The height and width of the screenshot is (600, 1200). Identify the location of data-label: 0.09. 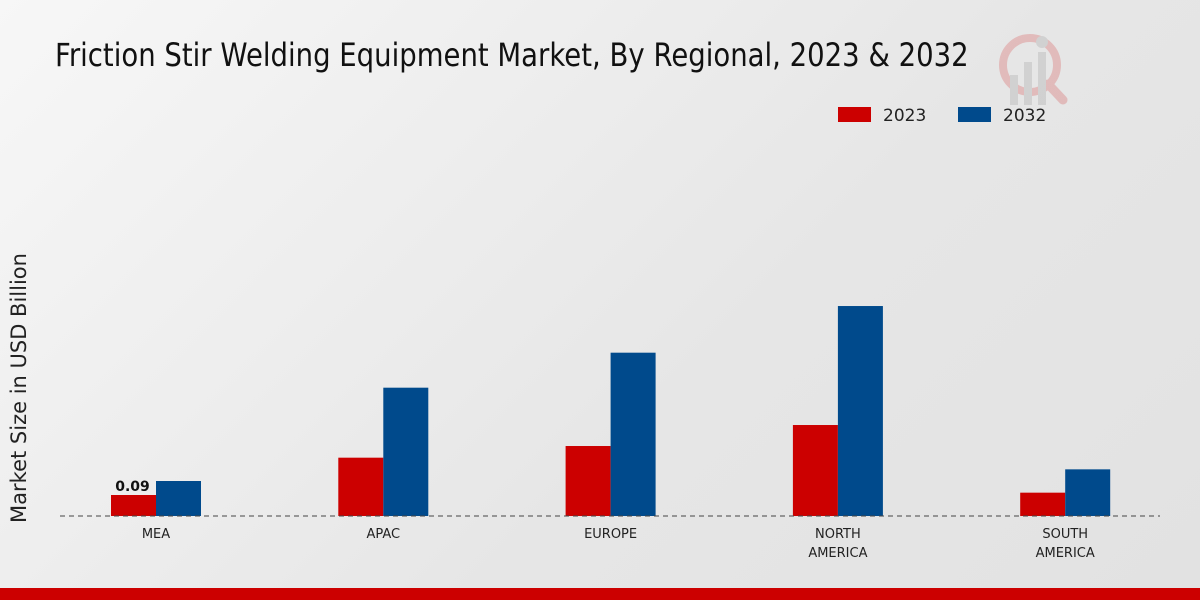
(132, 487).